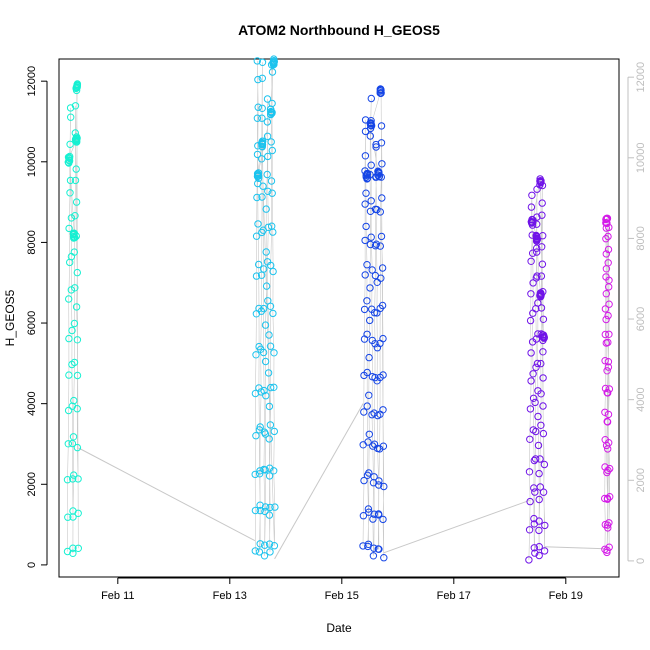  I want to click on y-tick-label: 10000, so click(32, 161).